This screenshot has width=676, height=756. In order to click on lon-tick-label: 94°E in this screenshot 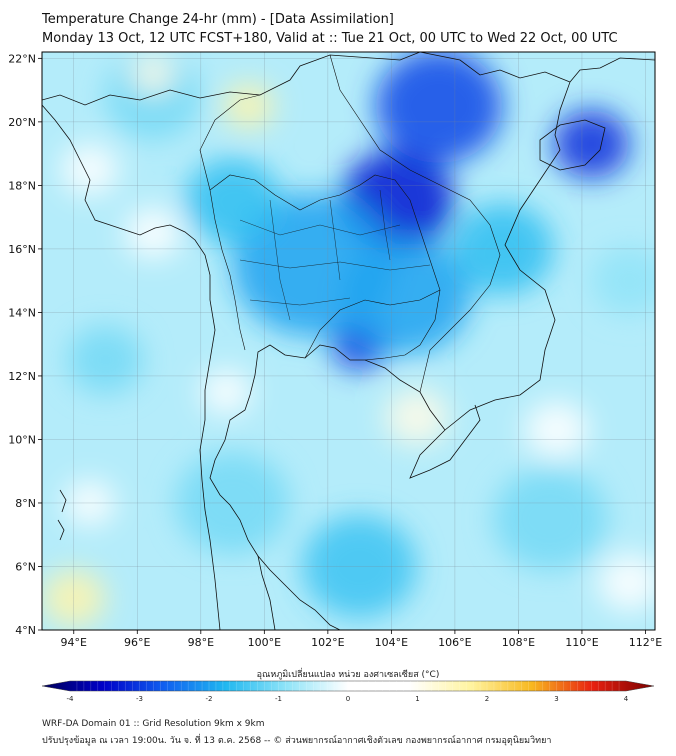, I will do `click(74, 642)`.